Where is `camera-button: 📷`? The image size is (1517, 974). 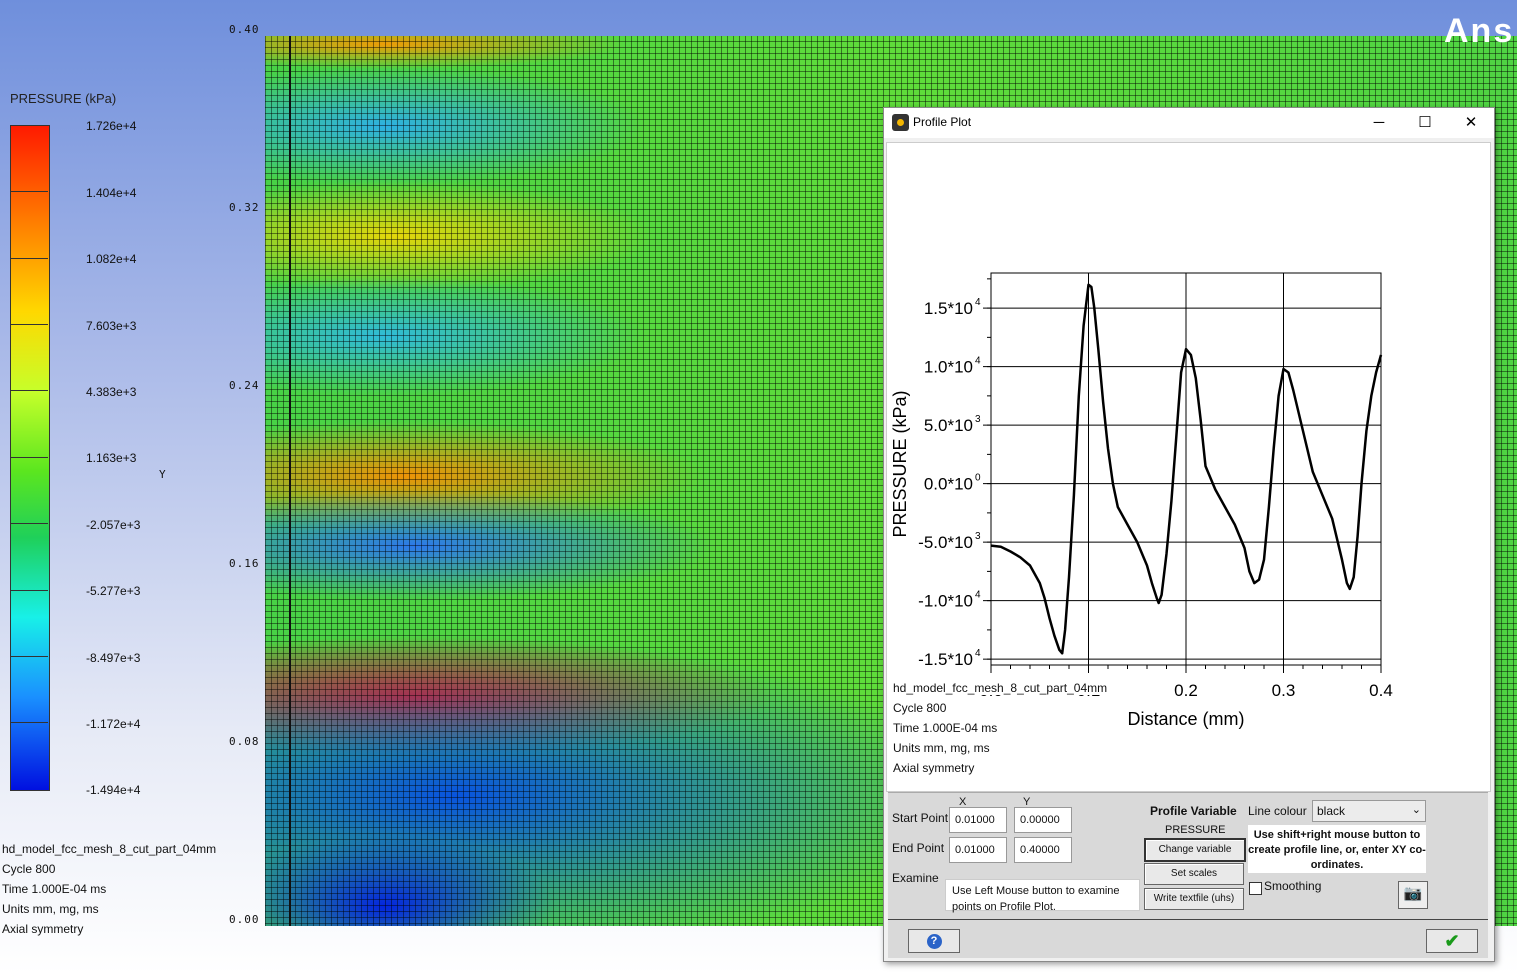 camera-button: 📷 is located at coordinates (1413, 895).